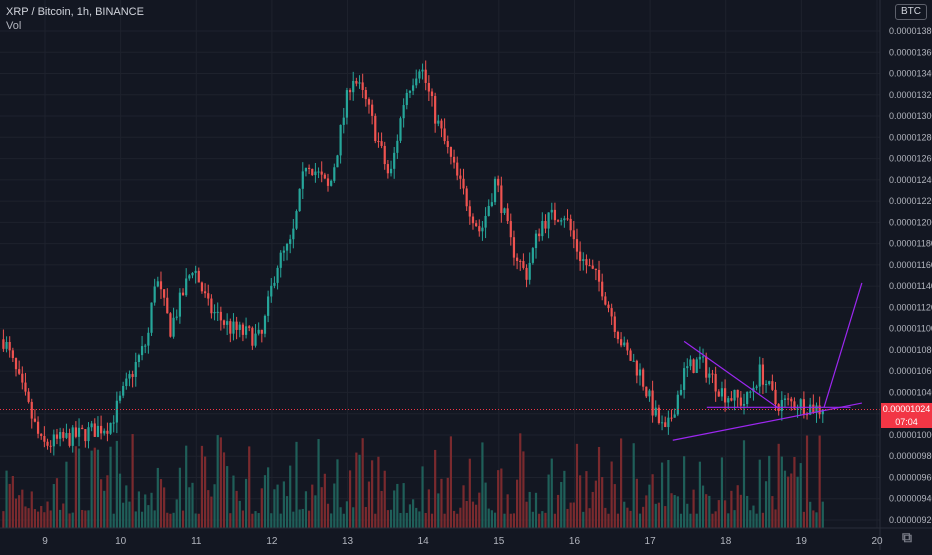 Image resolution: width=932 pixels, height=555 pixels. What do you see at coordinates (910, 244) in the screenshot?
I see `price-tick-label: 0.00001180` at bounding box center [910, 244].